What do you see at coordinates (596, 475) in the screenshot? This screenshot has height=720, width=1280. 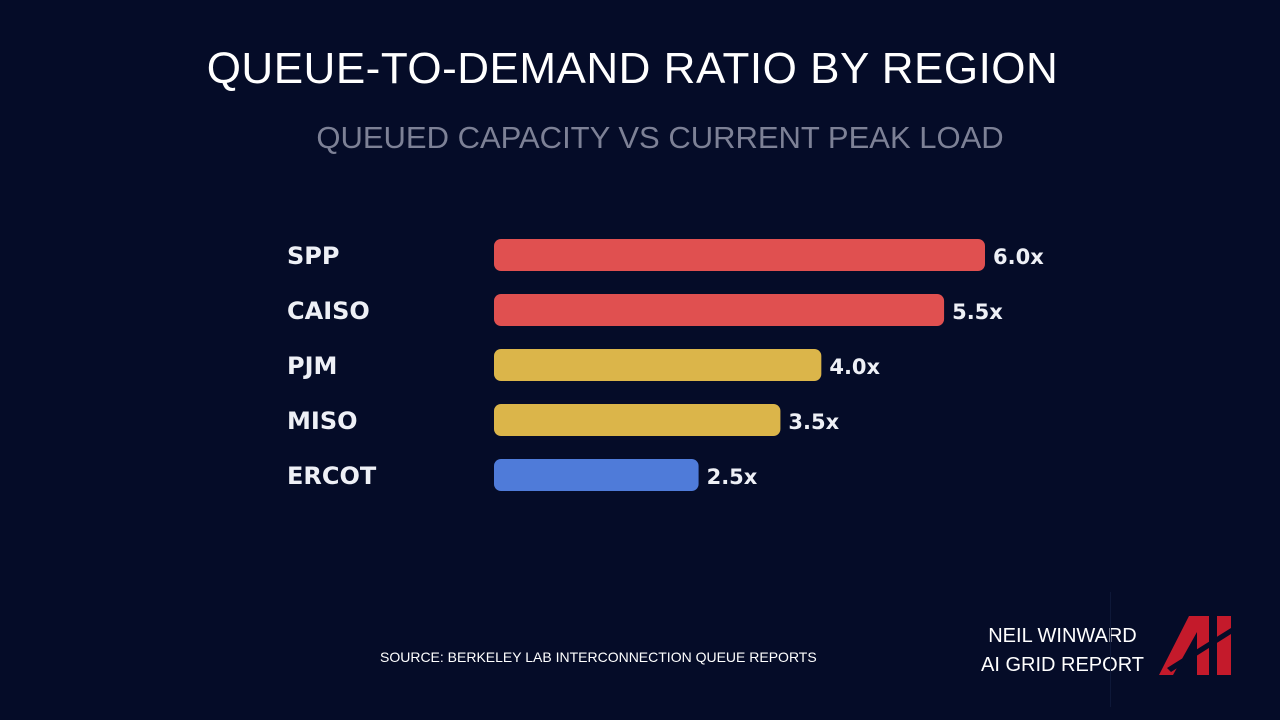 I see `bar-ercot` at bounding box center [596, 475].